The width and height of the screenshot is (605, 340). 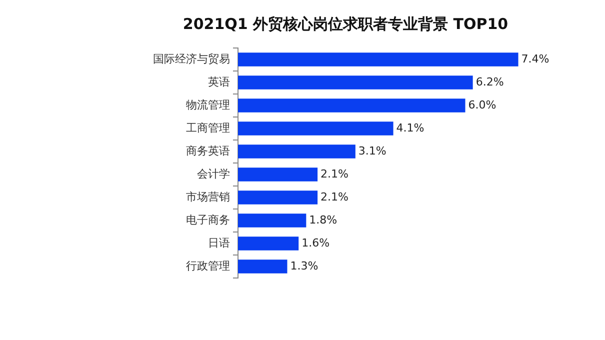 What do you see at coordinates (213, 173) in the screenshot?
I see `y-tick-label: 会计学` at bounding box center [213, 173].